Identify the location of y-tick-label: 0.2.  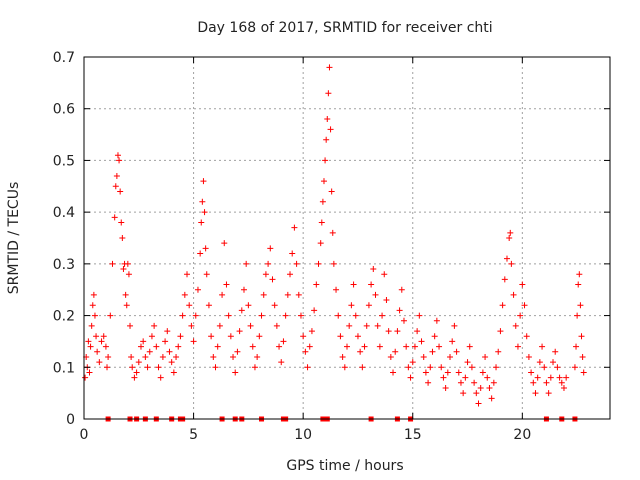
(64, 317).